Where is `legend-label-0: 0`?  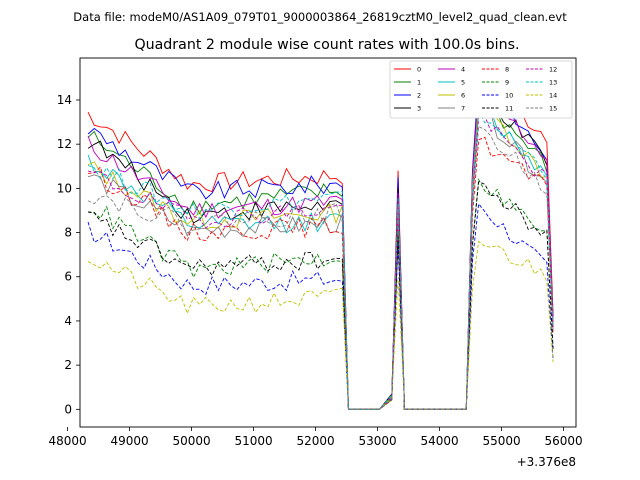
legend-label-0: 0 is located at coordinates (419, 69).